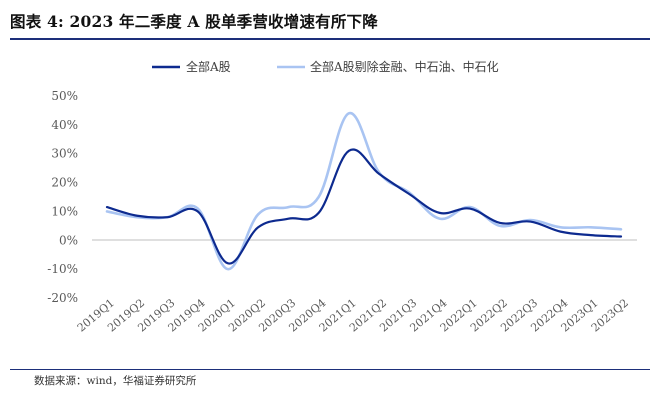 This screenshot has width=658, height=400. What do you see at coordinates (194, 21) in the screenshot?
I see `chart-title: 图表 4: 2023 年二季度 A 股单季营收增速有所下降` at bounding box center [194, 21].